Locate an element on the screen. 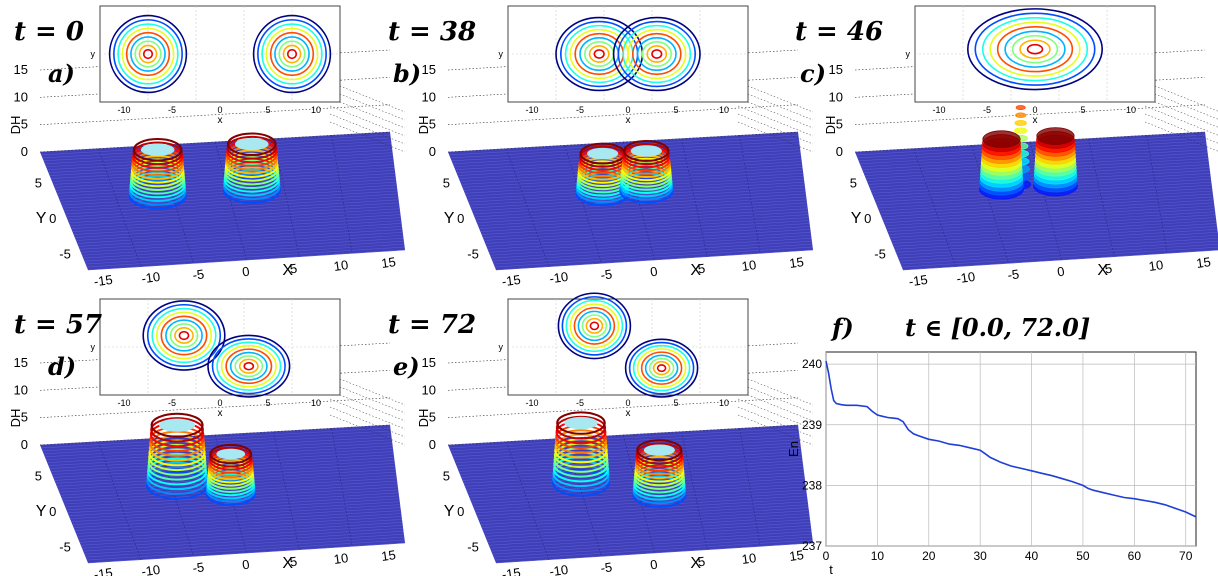  x-tick-label: 60 is located at coordinates (1135, 556).